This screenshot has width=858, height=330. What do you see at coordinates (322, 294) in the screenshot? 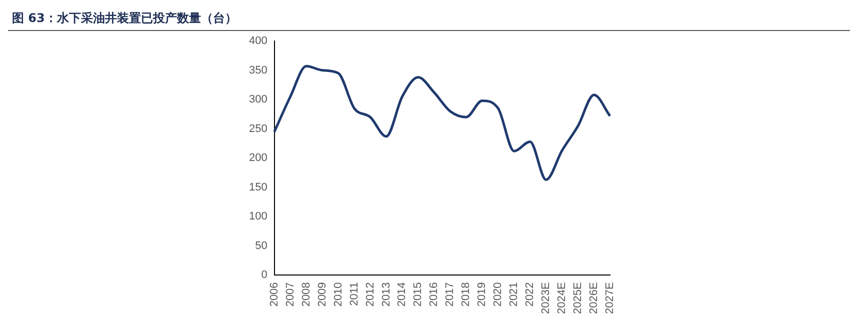
I see `x-tick-label: 2009` at bounding box center [322, 294].